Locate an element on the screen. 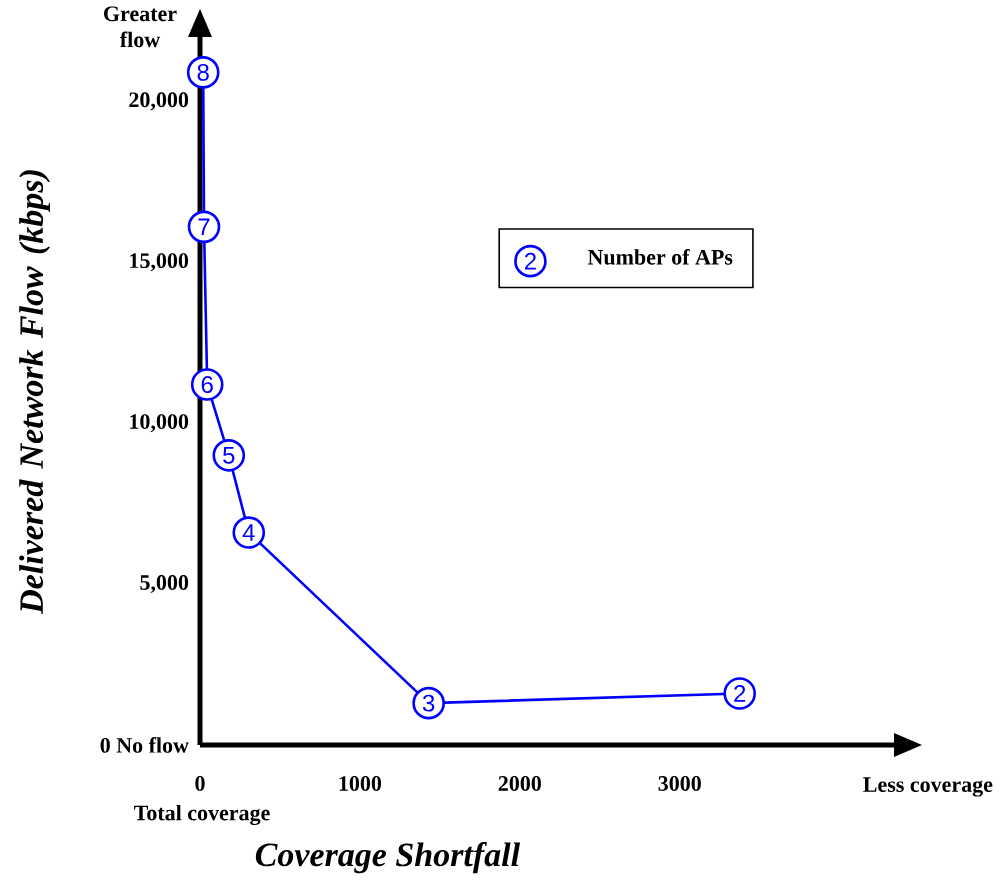 This screenshot has height=886, width=1003. y-axis-title: Delivered Network Flow (kbps) is located at coordinates (34, 392).